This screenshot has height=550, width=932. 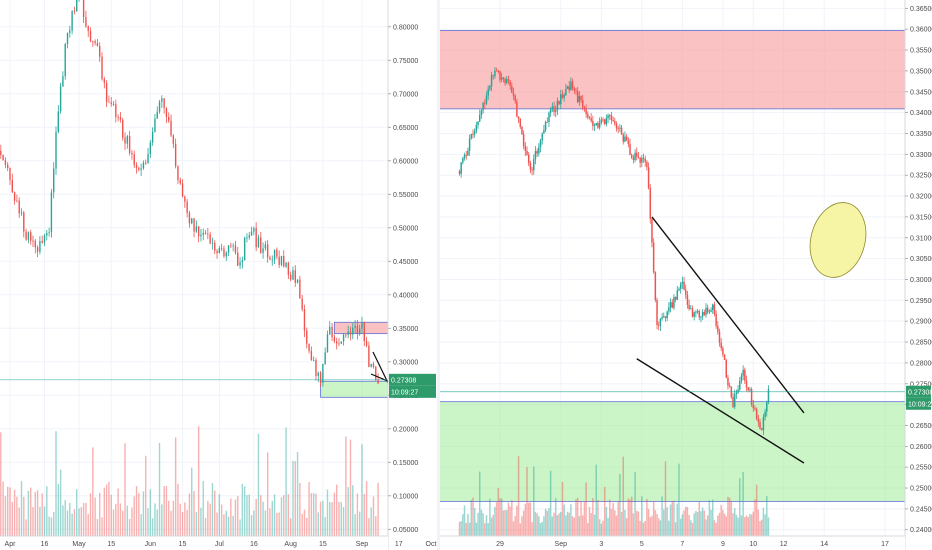 What do you see at coordinates (682, 544) in the screenshot?
I see `time-tick-label: 7` at bounding box center [682, 544].